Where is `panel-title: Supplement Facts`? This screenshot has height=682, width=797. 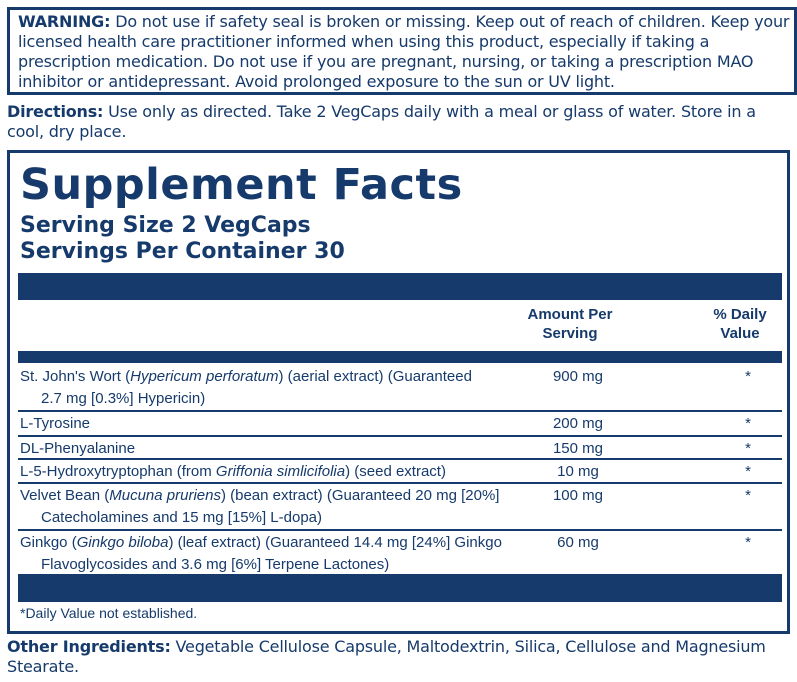
panel-title: Supplement Facts is located at coordinates (241, 185).